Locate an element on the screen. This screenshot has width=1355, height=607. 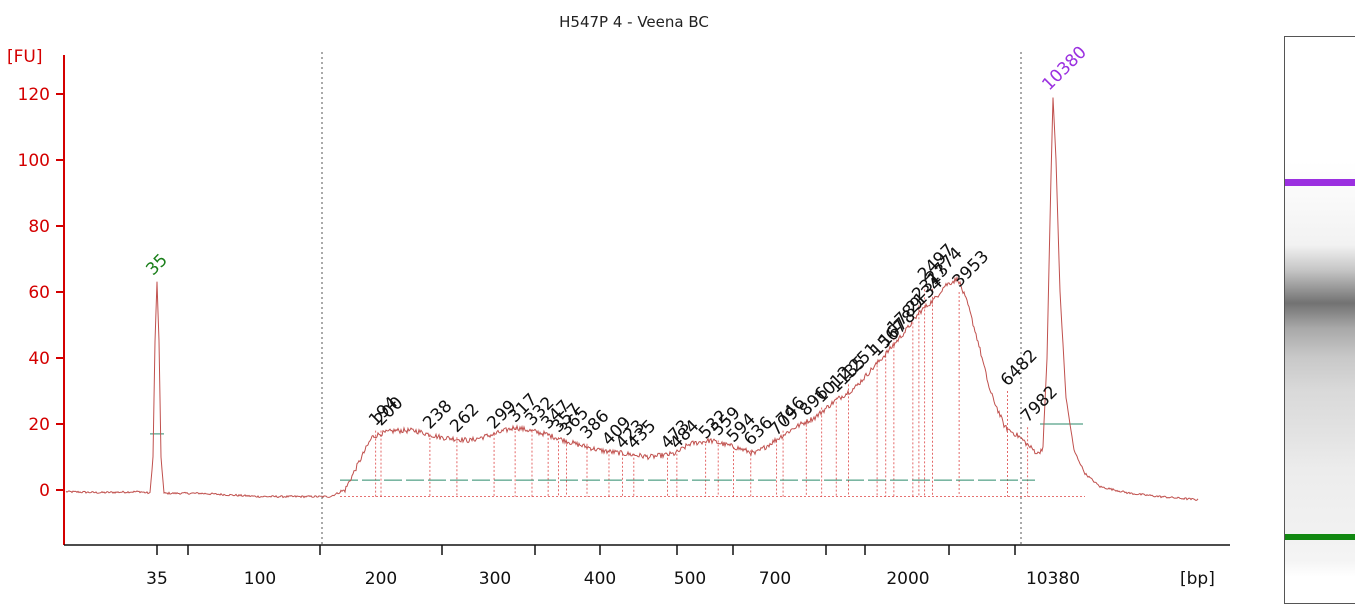
y-axis-label: [FU] is located at coordinates (25, 57).